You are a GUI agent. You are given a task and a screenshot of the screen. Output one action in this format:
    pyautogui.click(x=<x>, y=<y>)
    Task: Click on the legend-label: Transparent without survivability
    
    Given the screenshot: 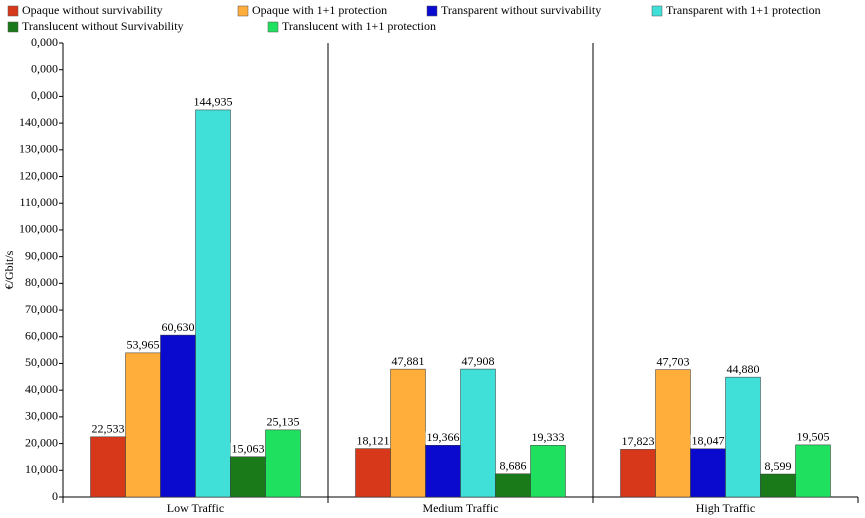 What is the action you would take?
    pyautogui.click(x=521, y=10)
    